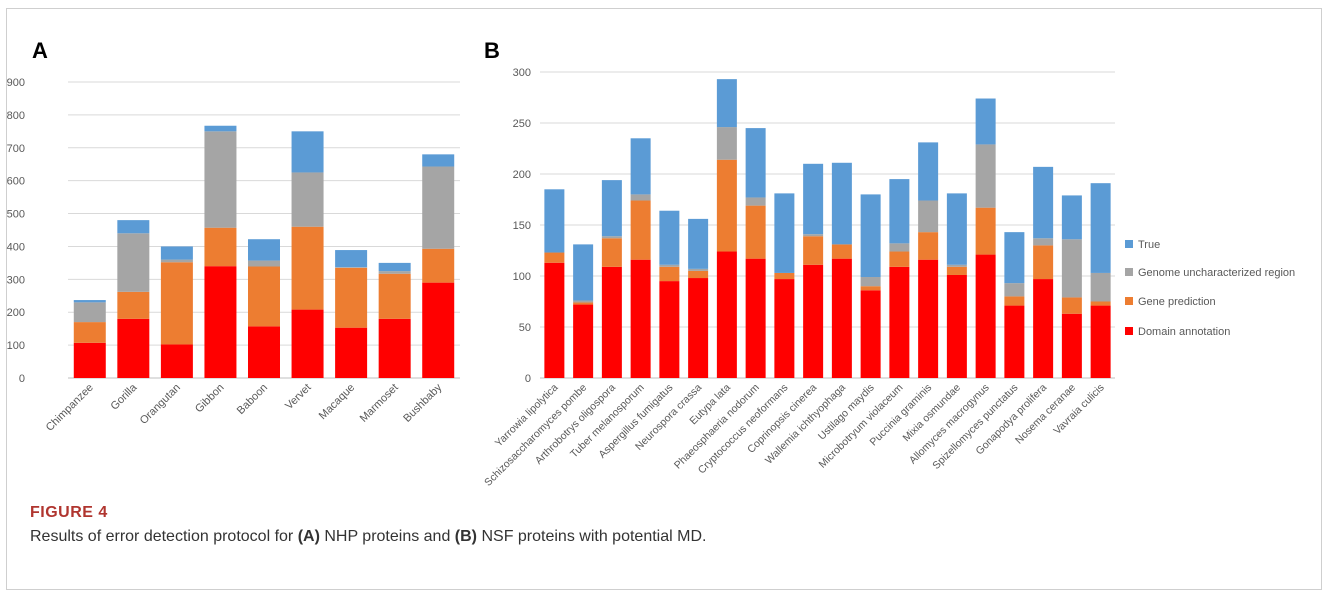 The height and width of the screenshot is (596, 1328). I want to click on y-tick-label-a: 300, so click(16, 280).